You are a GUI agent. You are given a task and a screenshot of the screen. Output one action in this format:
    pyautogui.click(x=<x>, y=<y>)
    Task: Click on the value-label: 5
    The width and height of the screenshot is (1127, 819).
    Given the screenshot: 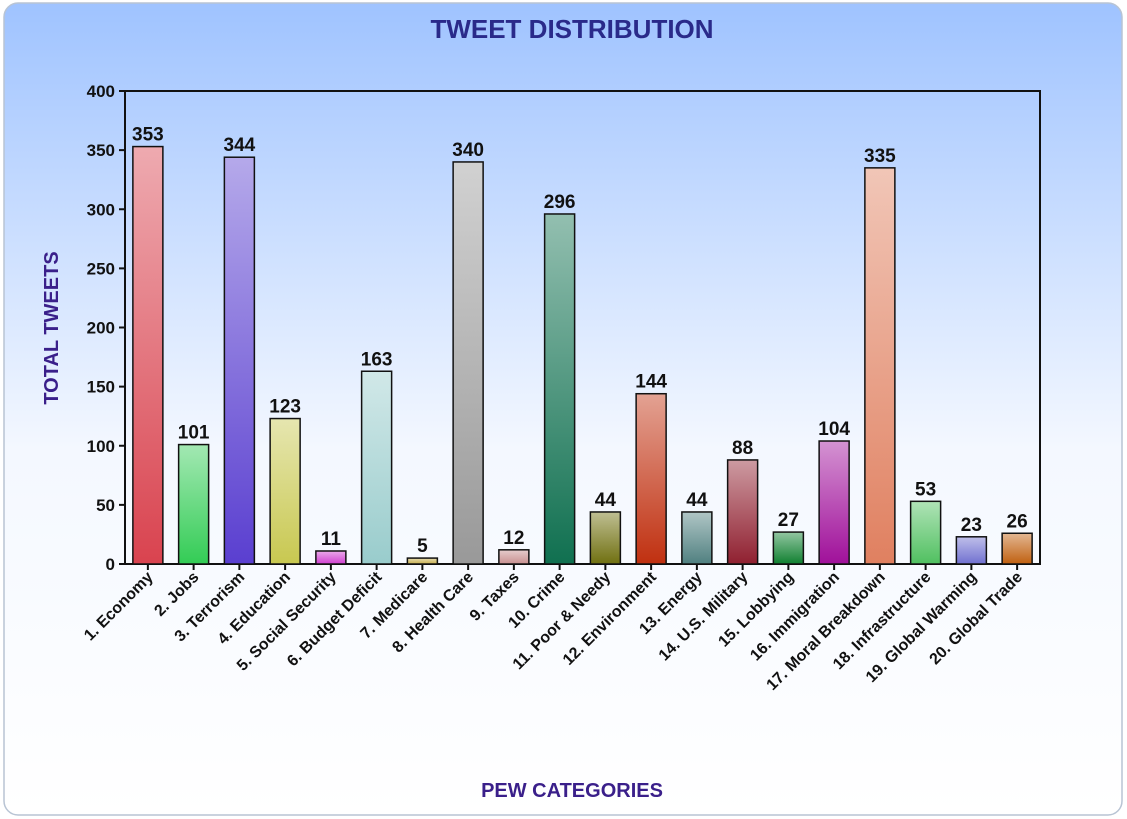 What is the action you would take?
    pyautogui.click(x=422, y=546)
    